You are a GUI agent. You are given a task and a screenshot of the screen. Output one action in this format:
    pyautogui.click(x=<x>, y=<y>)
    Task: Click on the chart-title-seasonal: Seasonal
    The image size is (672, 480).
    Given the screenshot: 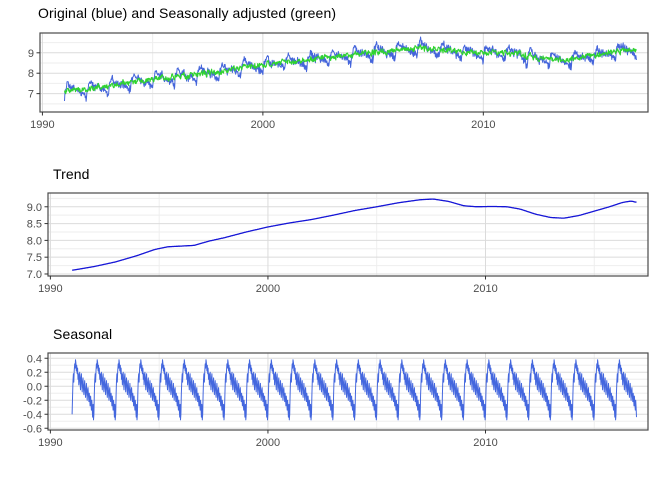 What is the action you would take?
    pyautogui.click(x=83, y=334)
    